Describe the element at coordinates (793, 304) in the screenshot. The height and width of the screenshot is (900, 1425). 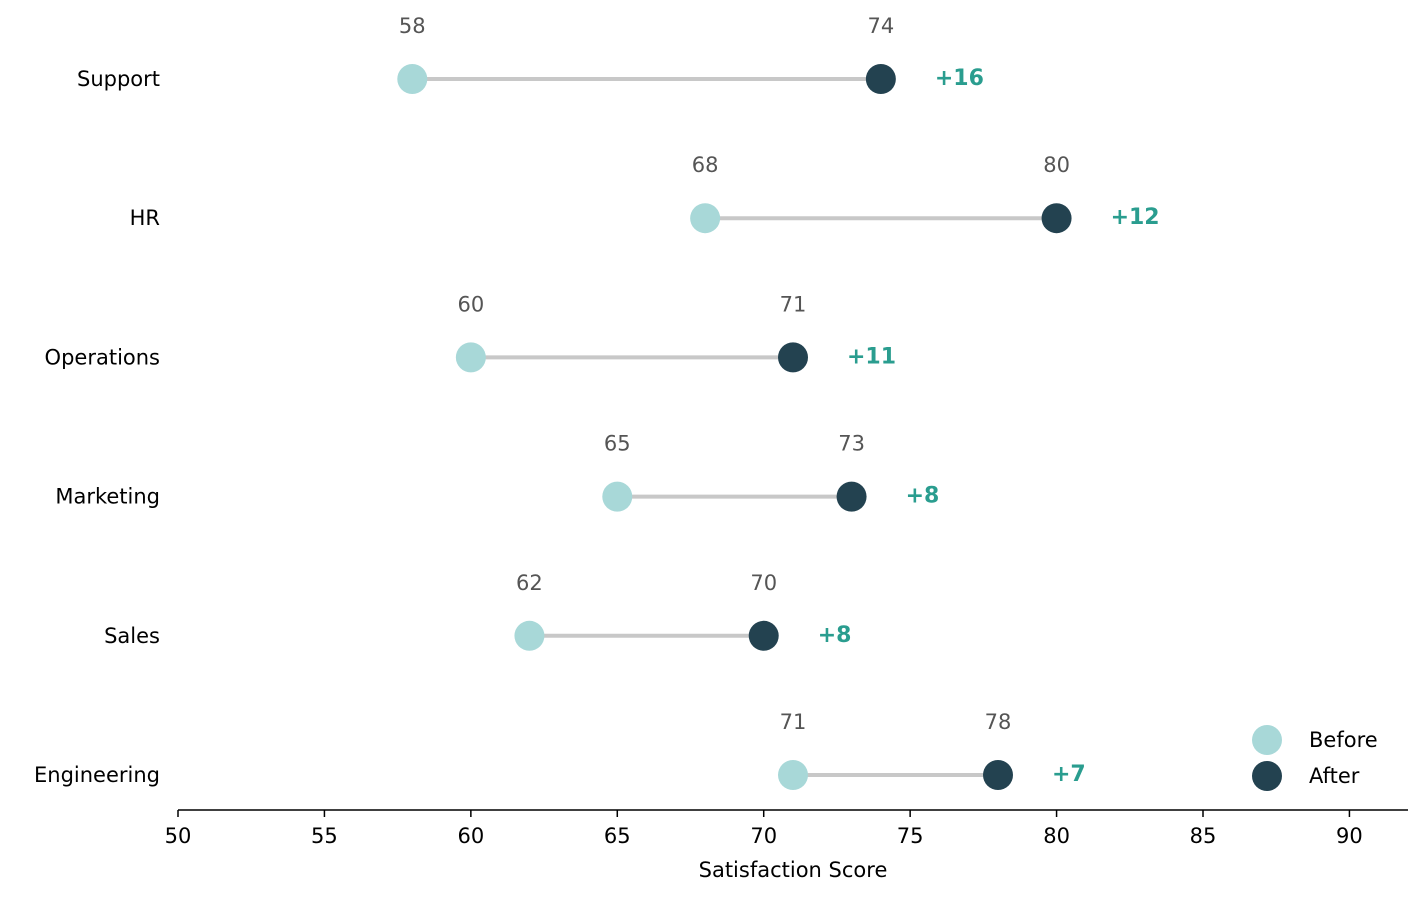
I see `after-value-label: 71` at that location.